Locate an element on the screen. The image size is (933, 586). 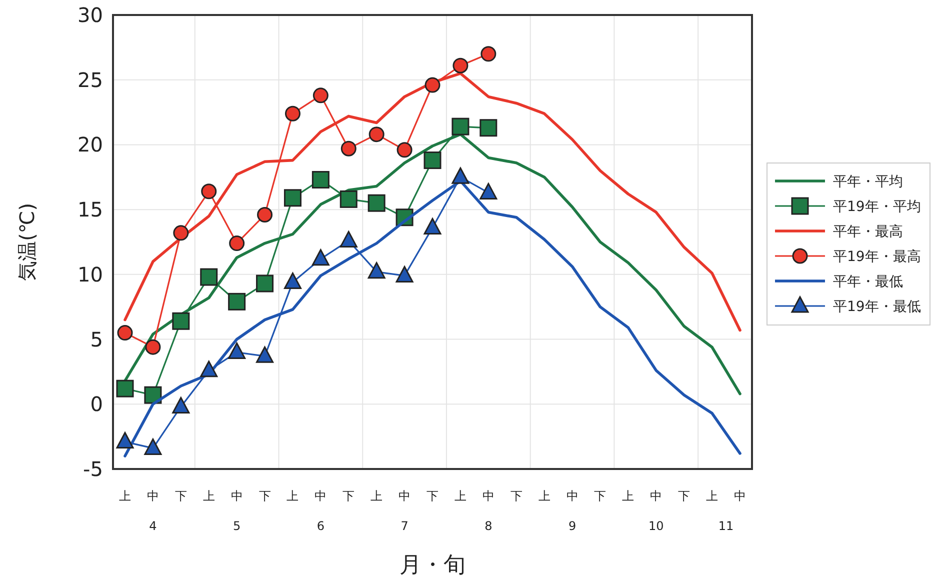
y-tick-label: 5 is located at coordinates (96, 339).